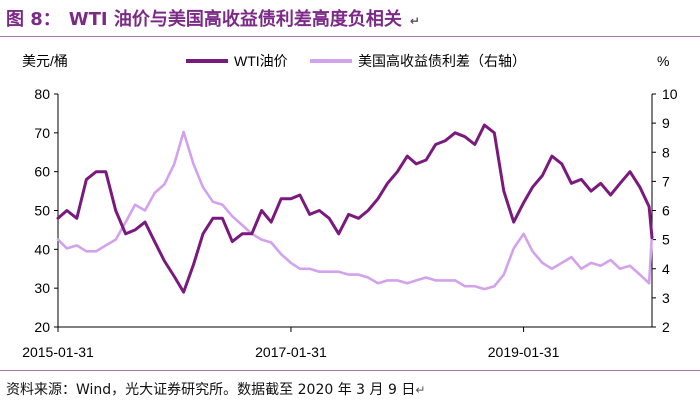 The height and width of the screenshot is (418, 700). Describe the element at coordinates (42, 133) in the screenshot. I see `y-left-tick-label: 70` at that location.